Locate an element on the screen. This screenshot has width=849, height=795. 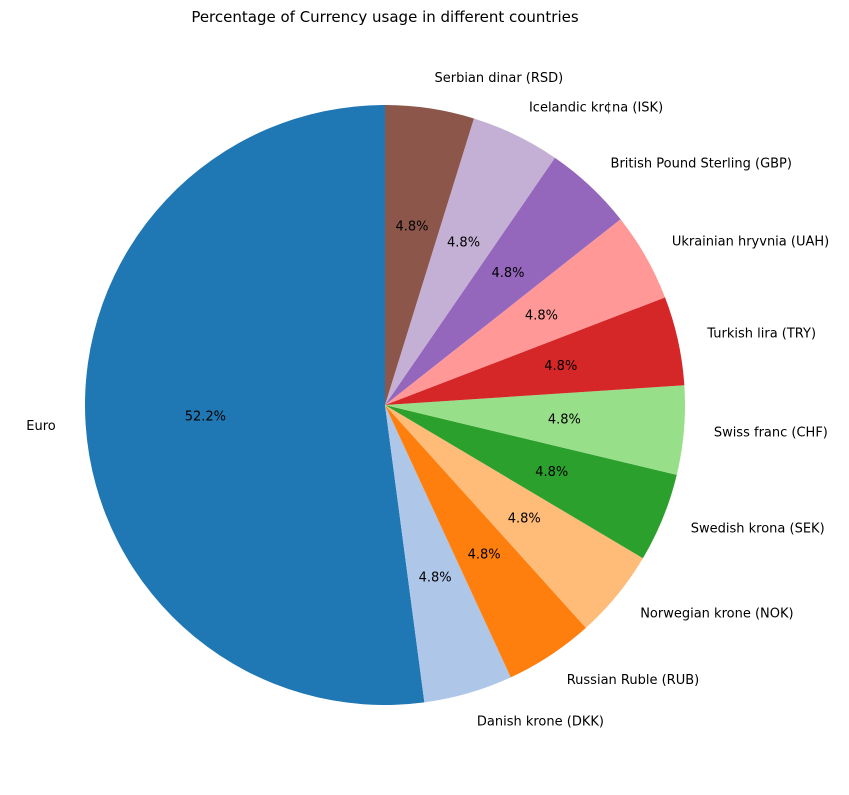
pie-slice-norwegian-krone-nok is located at coordinates (514, 516).